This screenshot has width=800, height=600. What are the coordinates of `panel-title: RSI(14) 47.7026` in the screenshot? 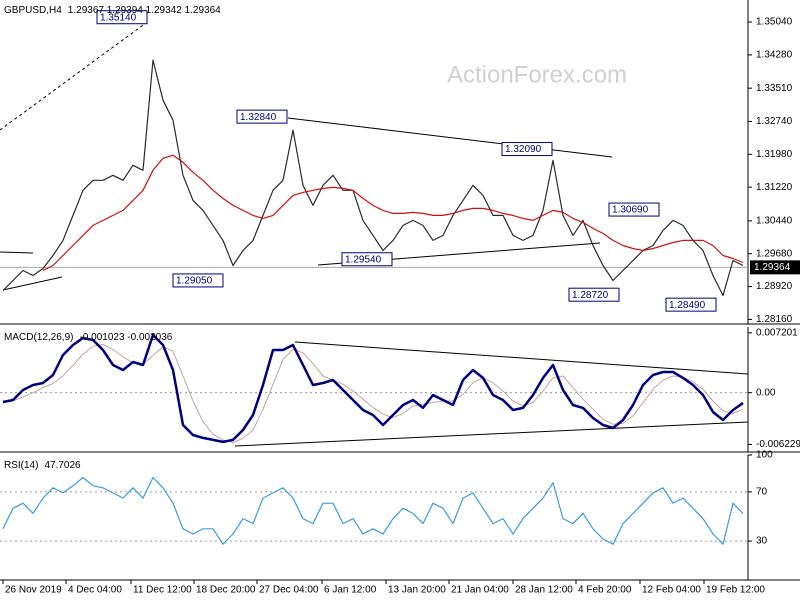 It's located at (42, 465).